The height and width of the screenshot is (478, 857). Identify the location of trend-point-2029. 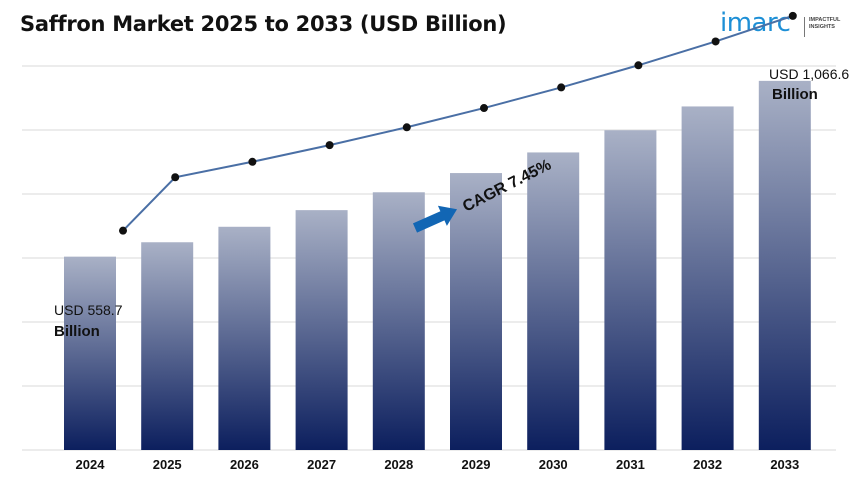
(484, 108).